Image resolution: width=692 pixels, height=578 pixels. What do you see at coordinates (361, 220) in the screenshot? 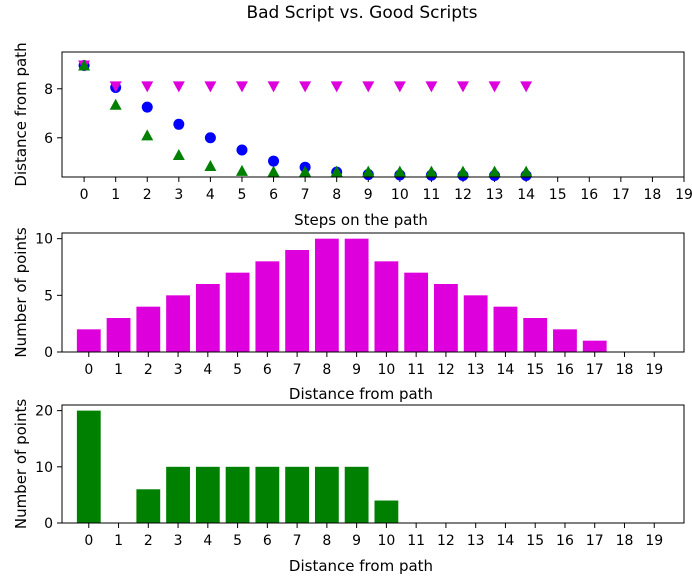
I see `x-axis-label: Steps on the path` at bounding box center [361, 220].